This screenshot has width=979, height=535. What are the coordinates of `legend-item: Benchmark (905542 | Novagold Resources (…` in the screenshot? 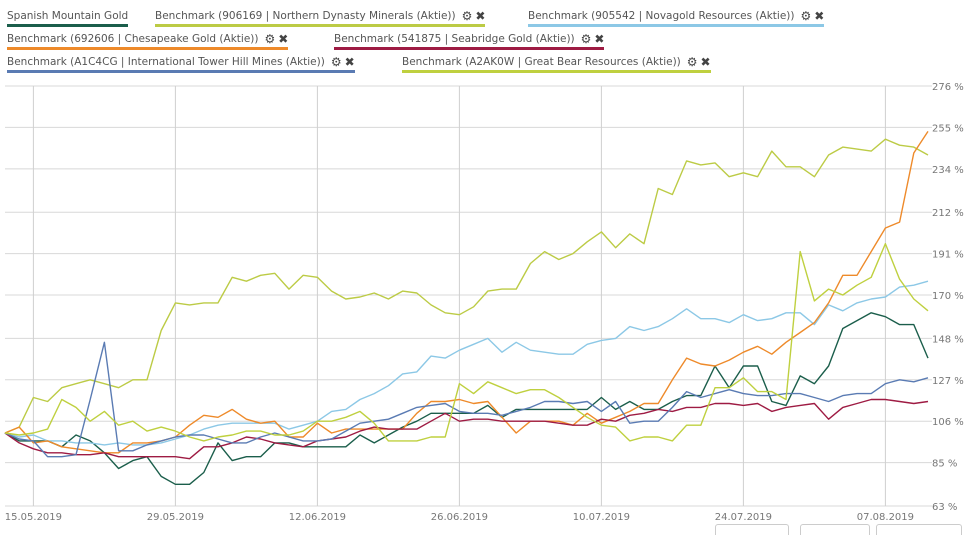 It's located at (676, 18).